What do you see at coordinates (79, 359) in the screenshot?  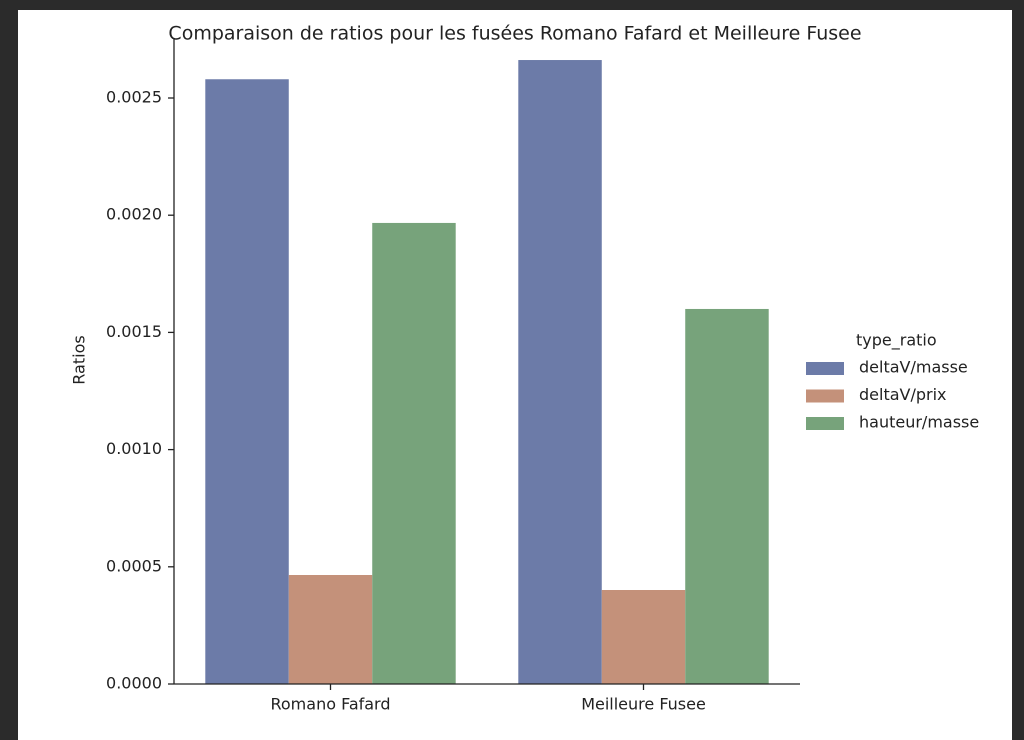 I see `y-axis-label: Ratios` at bounding box center [79, 359].